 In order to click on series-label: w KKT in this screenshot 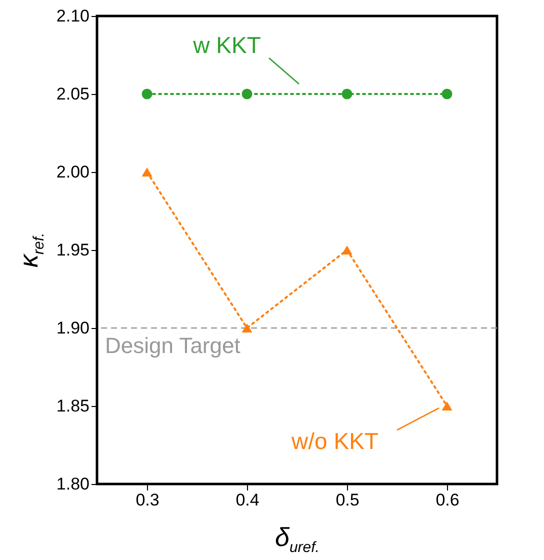, I will do `click(226, 45)`.